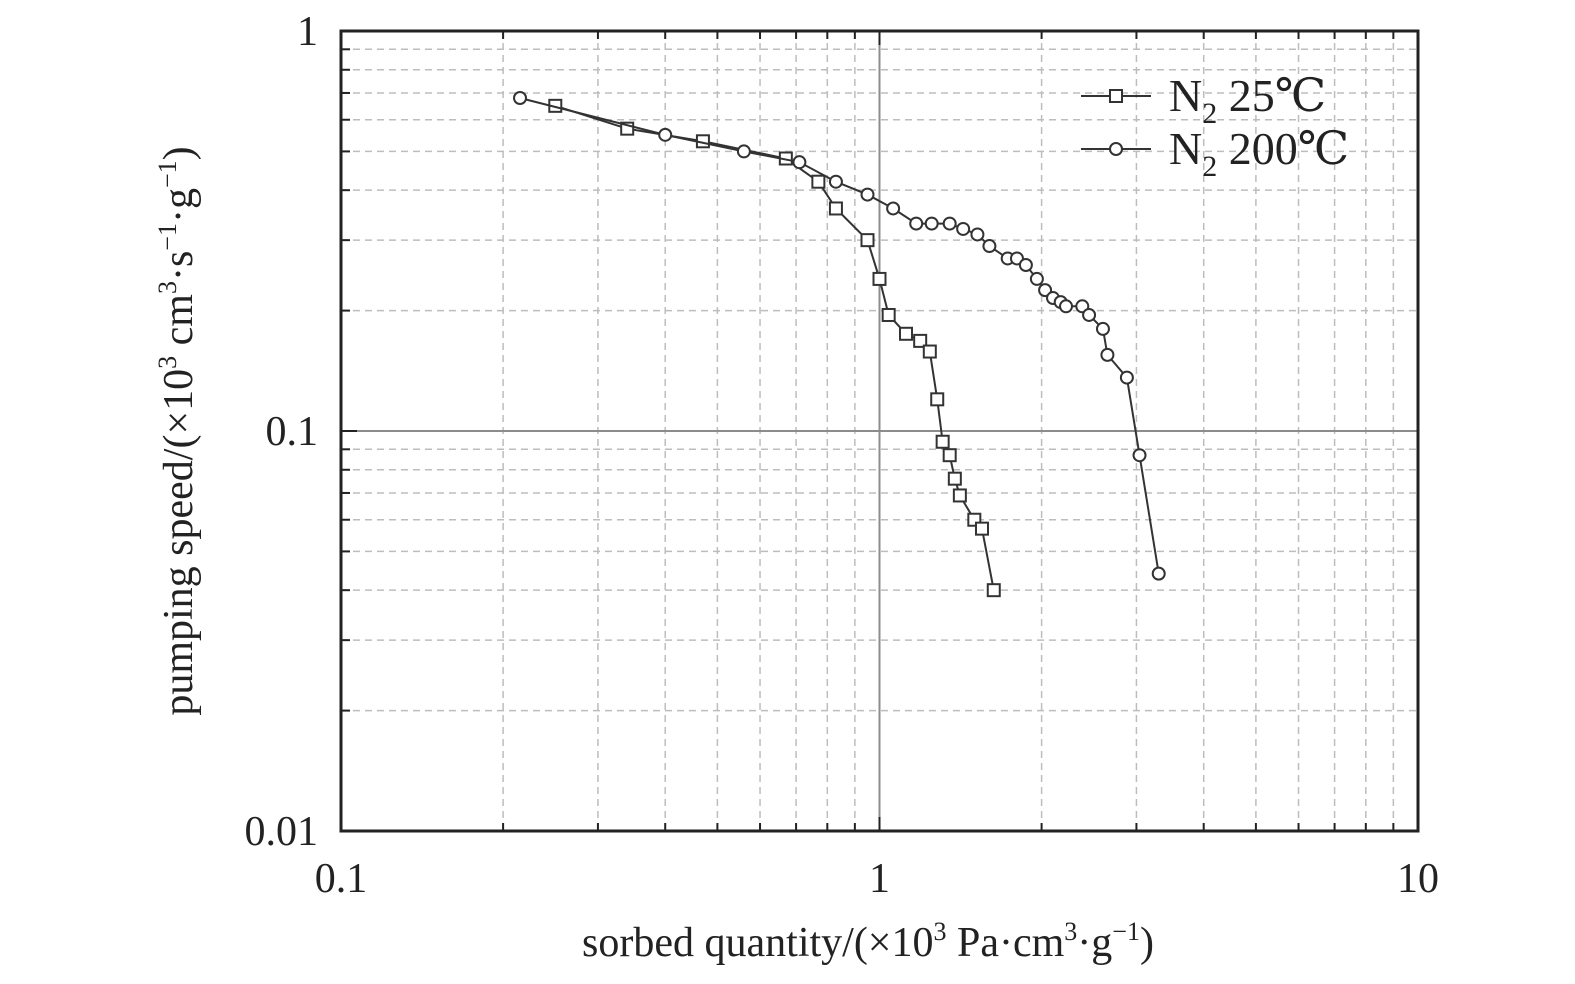 This screenshot has height=984, width=1575. I want to click on y-axis-title: pumping speed/(×103 cm3·s−1·g−1), so click(177, 430).